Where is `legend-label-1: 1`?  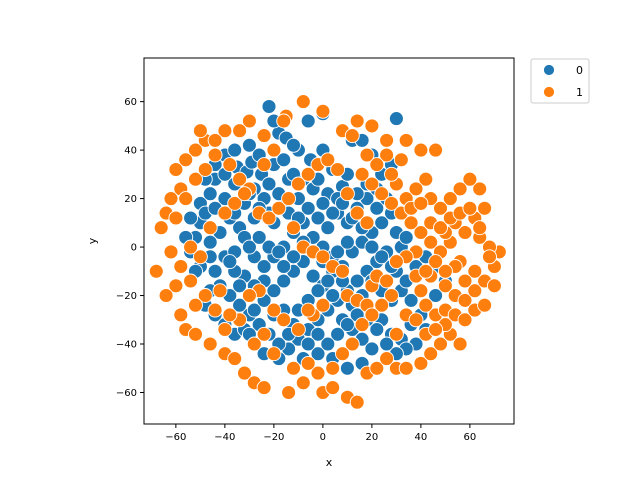
legend-label-1: 1 is located at coordinates (579, 92).